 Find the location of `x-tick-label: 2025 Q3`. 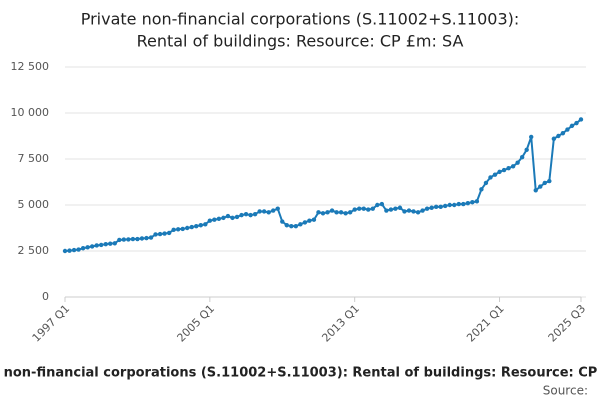

x-tick-label: 2025 Q3 is located at coordinates (567, 323).